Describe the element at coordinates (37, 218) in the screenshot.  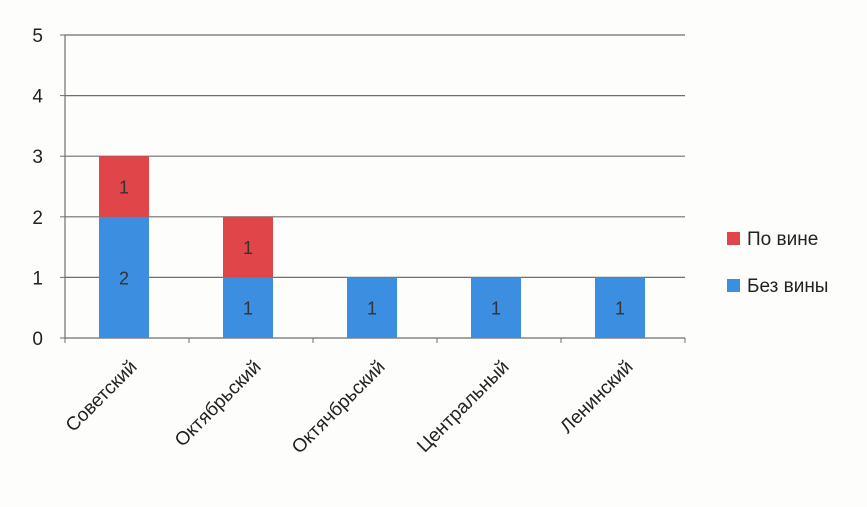
I see `y-tick-label: 2` at that location.